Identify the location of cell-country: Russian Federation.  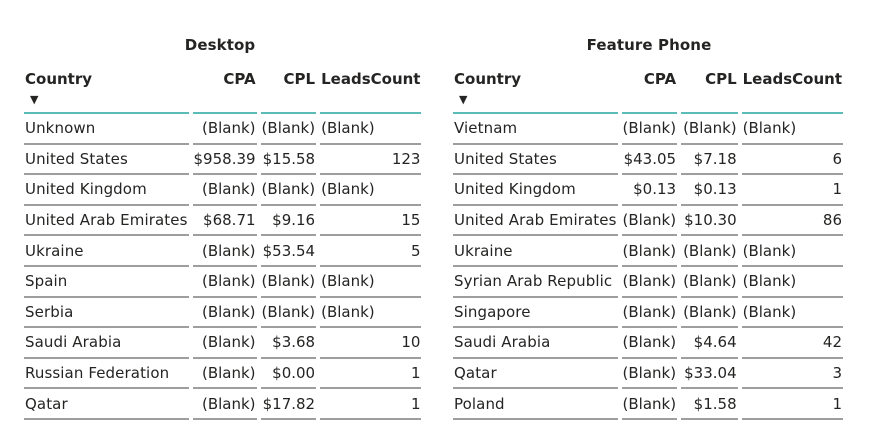
(106, 374).